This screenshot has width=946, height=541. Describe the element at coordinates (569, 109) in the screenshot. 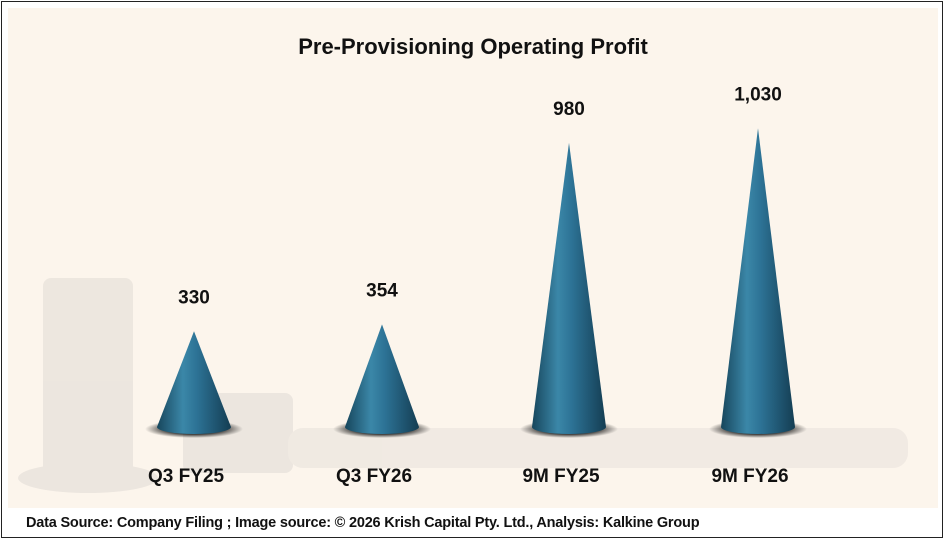

I see `data-label: 980` at that location.